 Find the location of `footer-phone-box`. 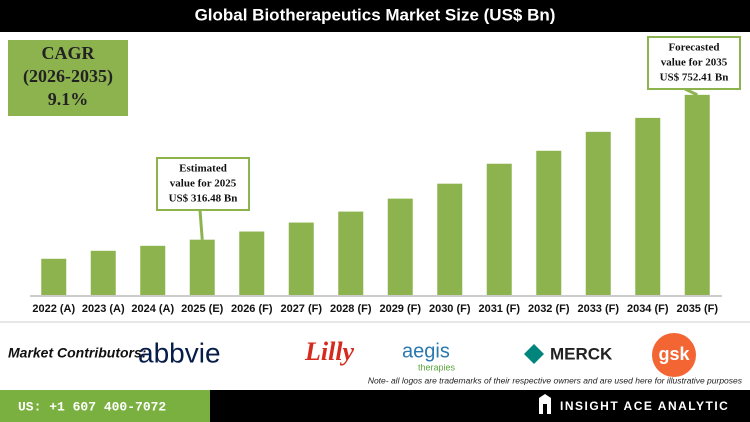

footer-phone-box is located at coordinates (105, 406).